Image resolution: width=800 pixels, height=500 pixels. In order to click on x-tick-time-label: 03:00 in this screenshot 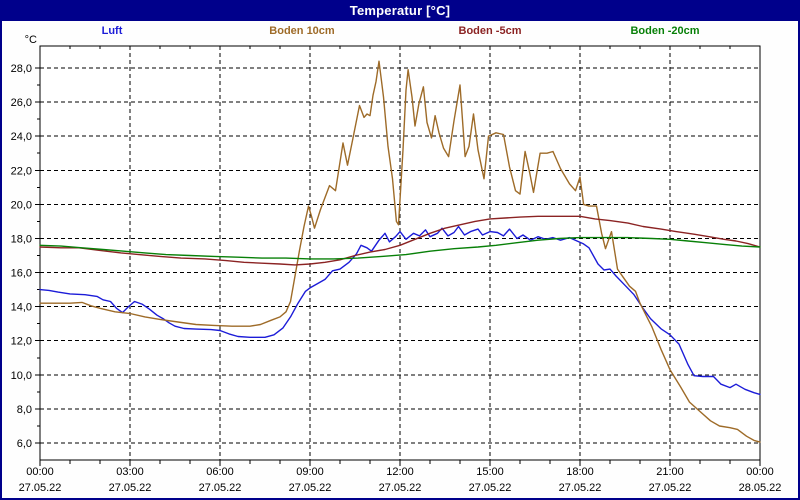, I will do `click(130, 472)`.